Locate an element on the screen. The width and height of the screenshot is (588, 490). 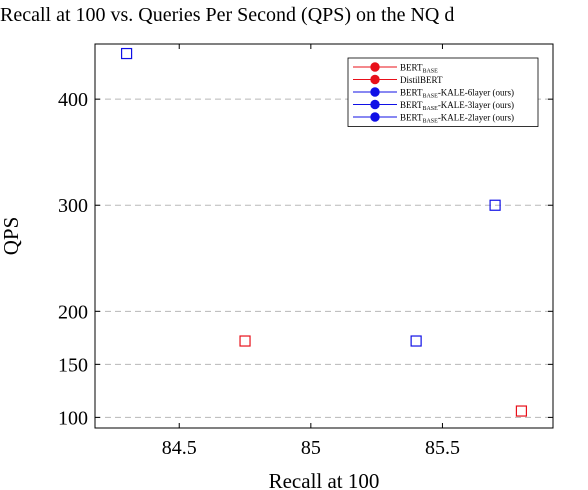
x-tick-label: 85.5 is located at coordinates (442, 448).